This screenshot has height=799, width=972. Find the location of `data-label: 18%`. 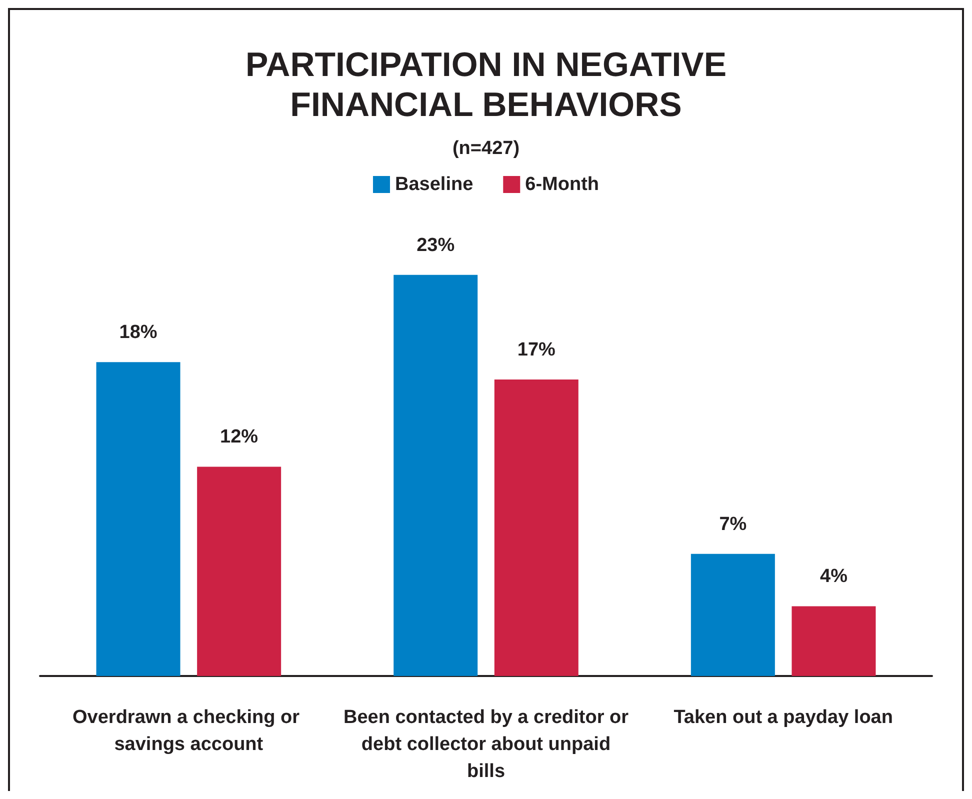

data-label: 18% is located at coordinates (138, 333).